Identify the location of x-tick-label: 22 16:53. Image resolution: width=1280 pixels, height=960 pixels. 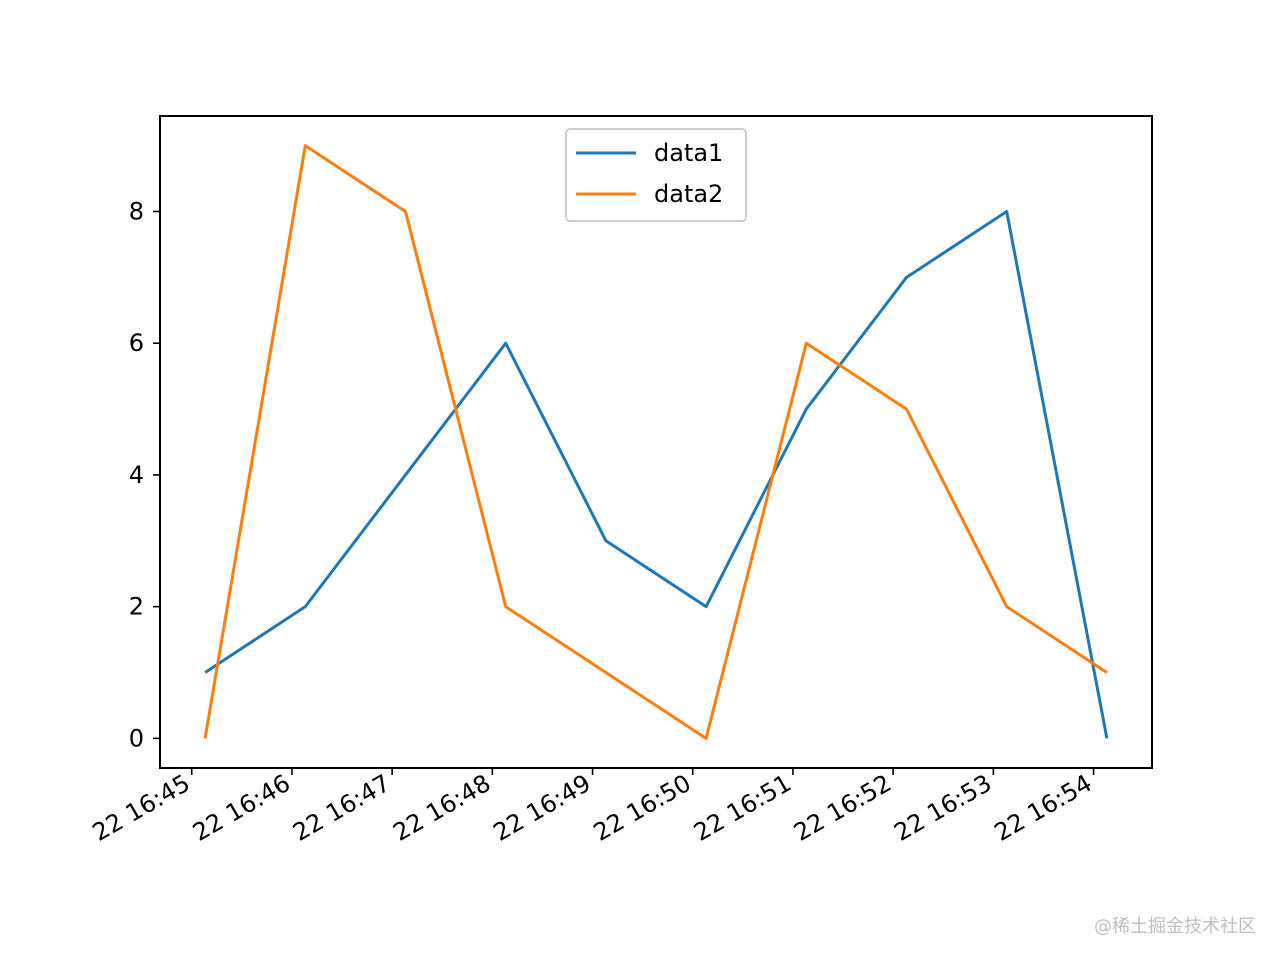
(942, 808).